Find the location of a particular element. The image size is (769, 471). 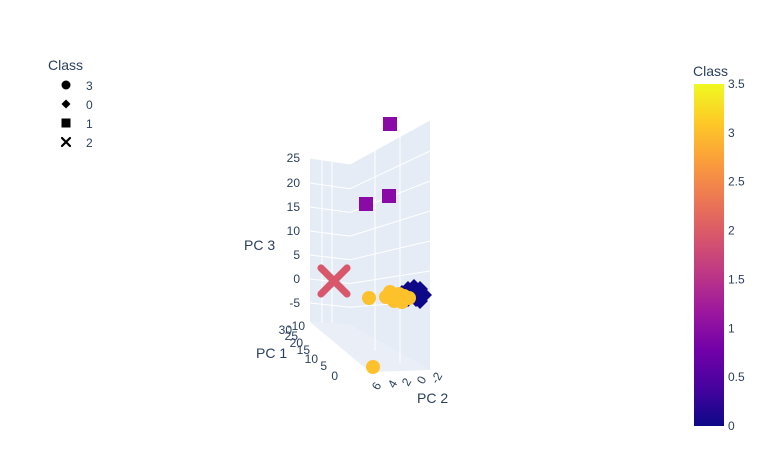

colorbar-tick-label: 2 is located at coordinates (731, 231).